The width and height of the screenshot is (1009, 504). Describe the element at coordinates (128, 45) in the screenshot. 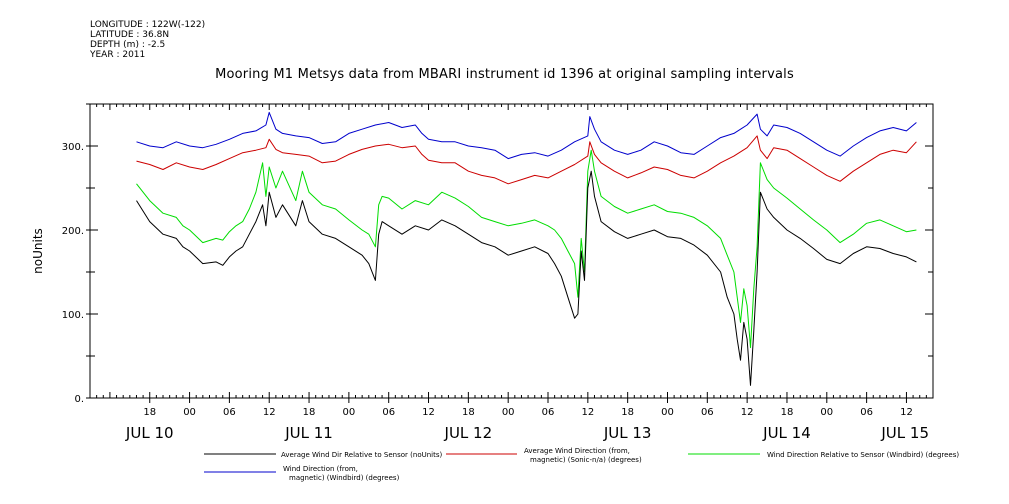

I see `depth-label: DEPTH (m) : -2.5` at that location.